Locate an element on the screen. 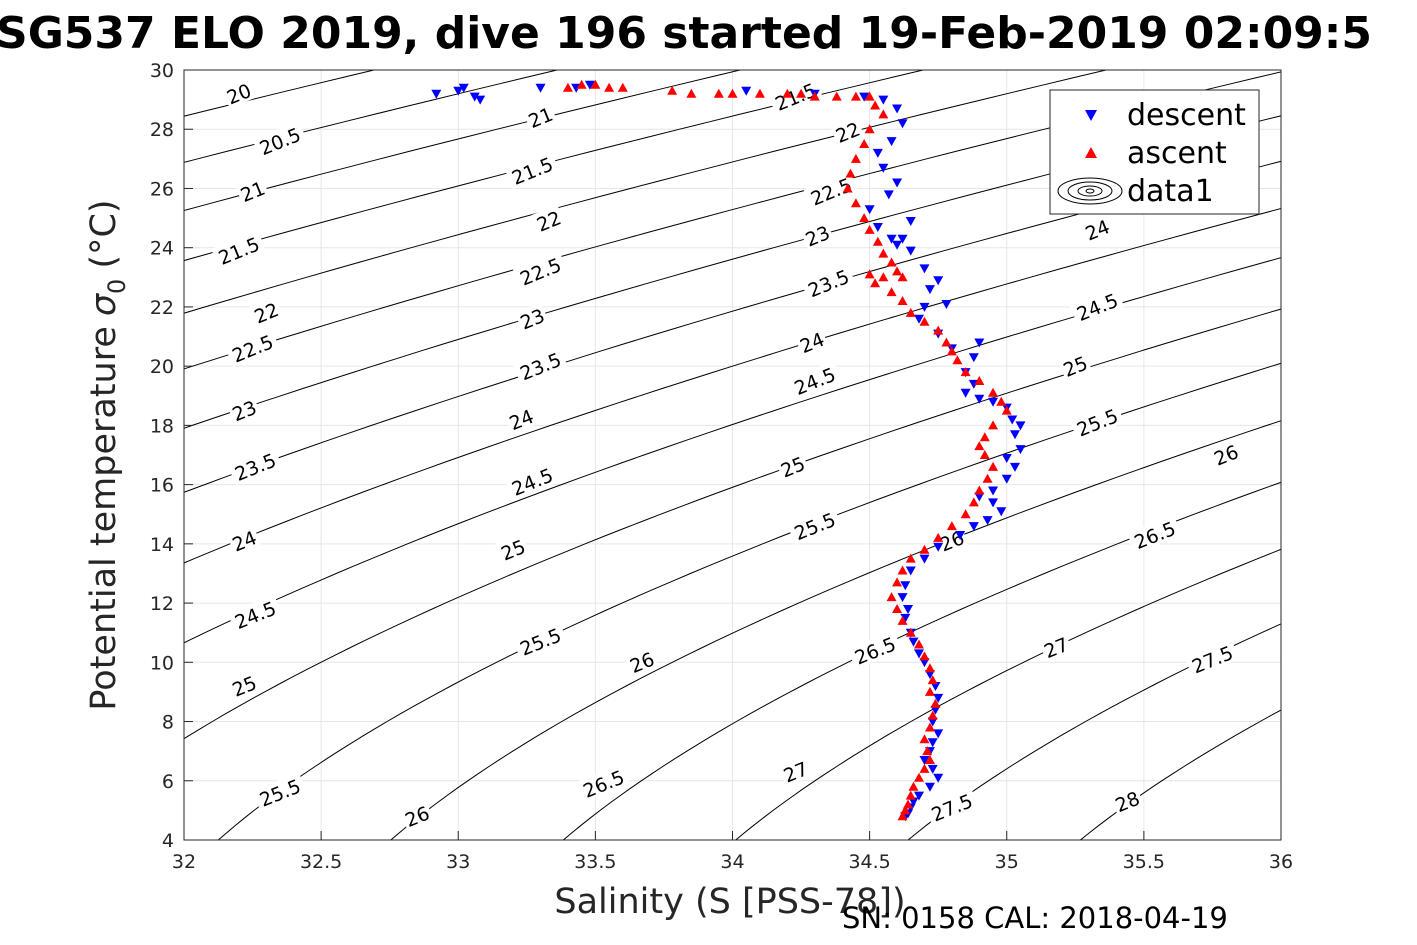 This screenshot has height=945, width=1417. y-tick-label: 14 is located at coordinates (162, 545).